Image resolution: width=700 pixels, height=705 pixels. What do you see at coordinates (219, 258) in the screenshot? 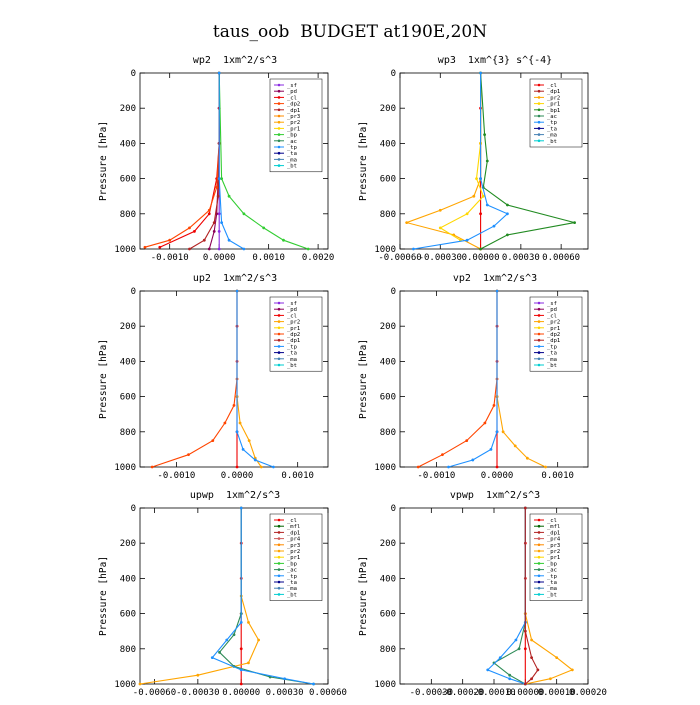
I see `x-tick-label: 0.0000` at bounding box center [219, 258].